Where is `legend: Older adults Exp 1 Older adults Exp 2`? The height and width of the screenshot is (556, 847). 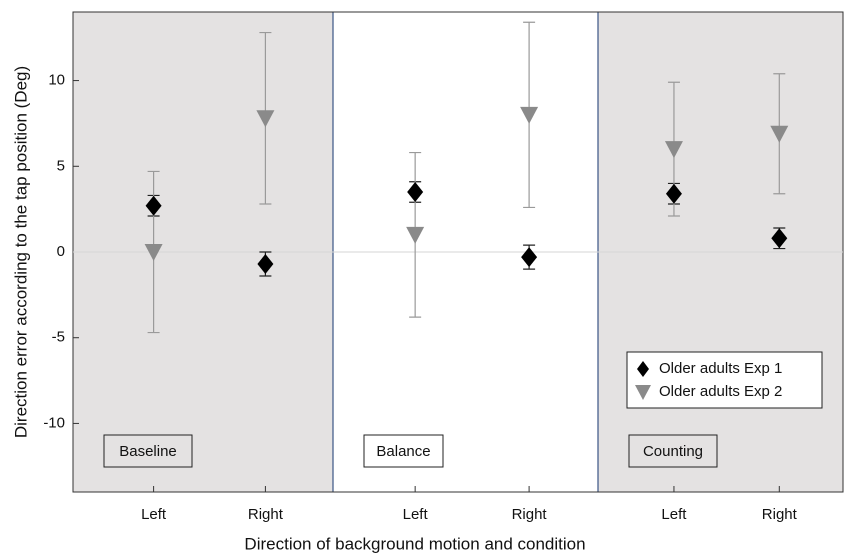
legend: Older adults Exp 1 Older adults Exp 2 is located at coordinates (724, 380).